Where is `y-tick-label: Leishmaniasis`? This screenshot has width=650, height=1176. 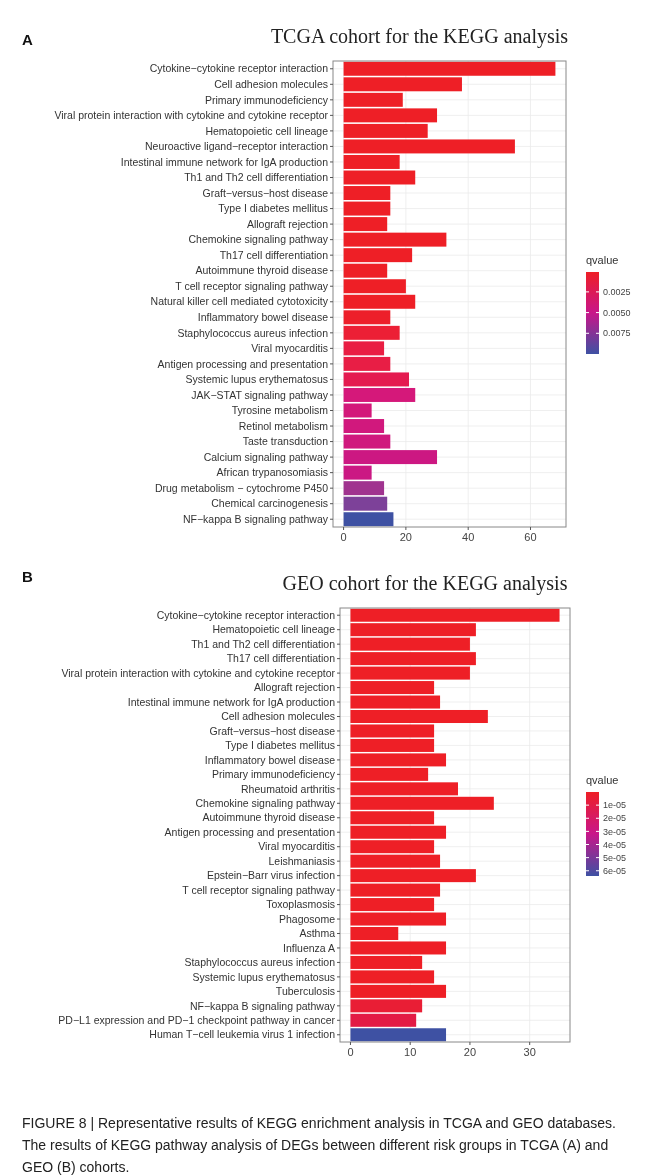
y-tick-label: Leishmaniasis is located at coordinates (301, 860).